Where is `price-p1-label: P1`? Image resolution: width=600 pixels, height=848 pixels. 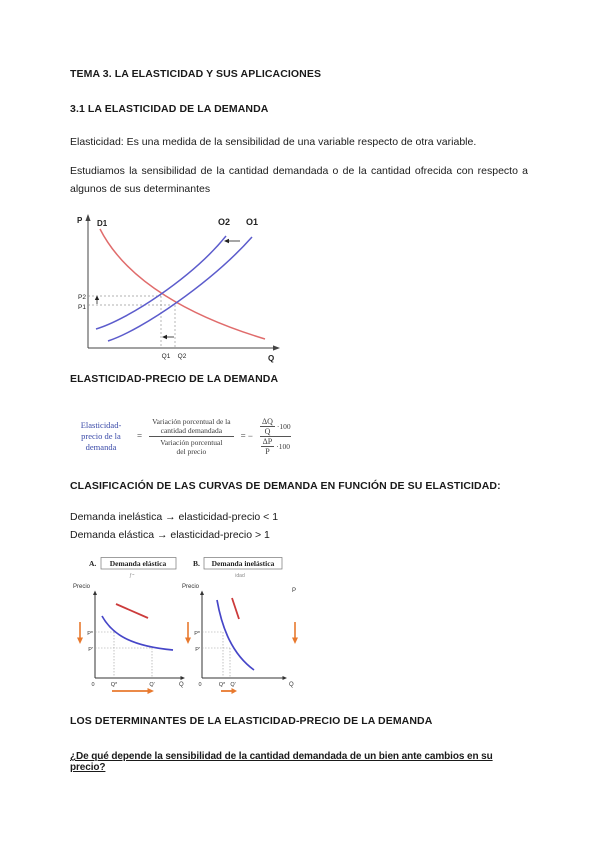 price-p1-label: P1 is located at coordinates (82, 307).